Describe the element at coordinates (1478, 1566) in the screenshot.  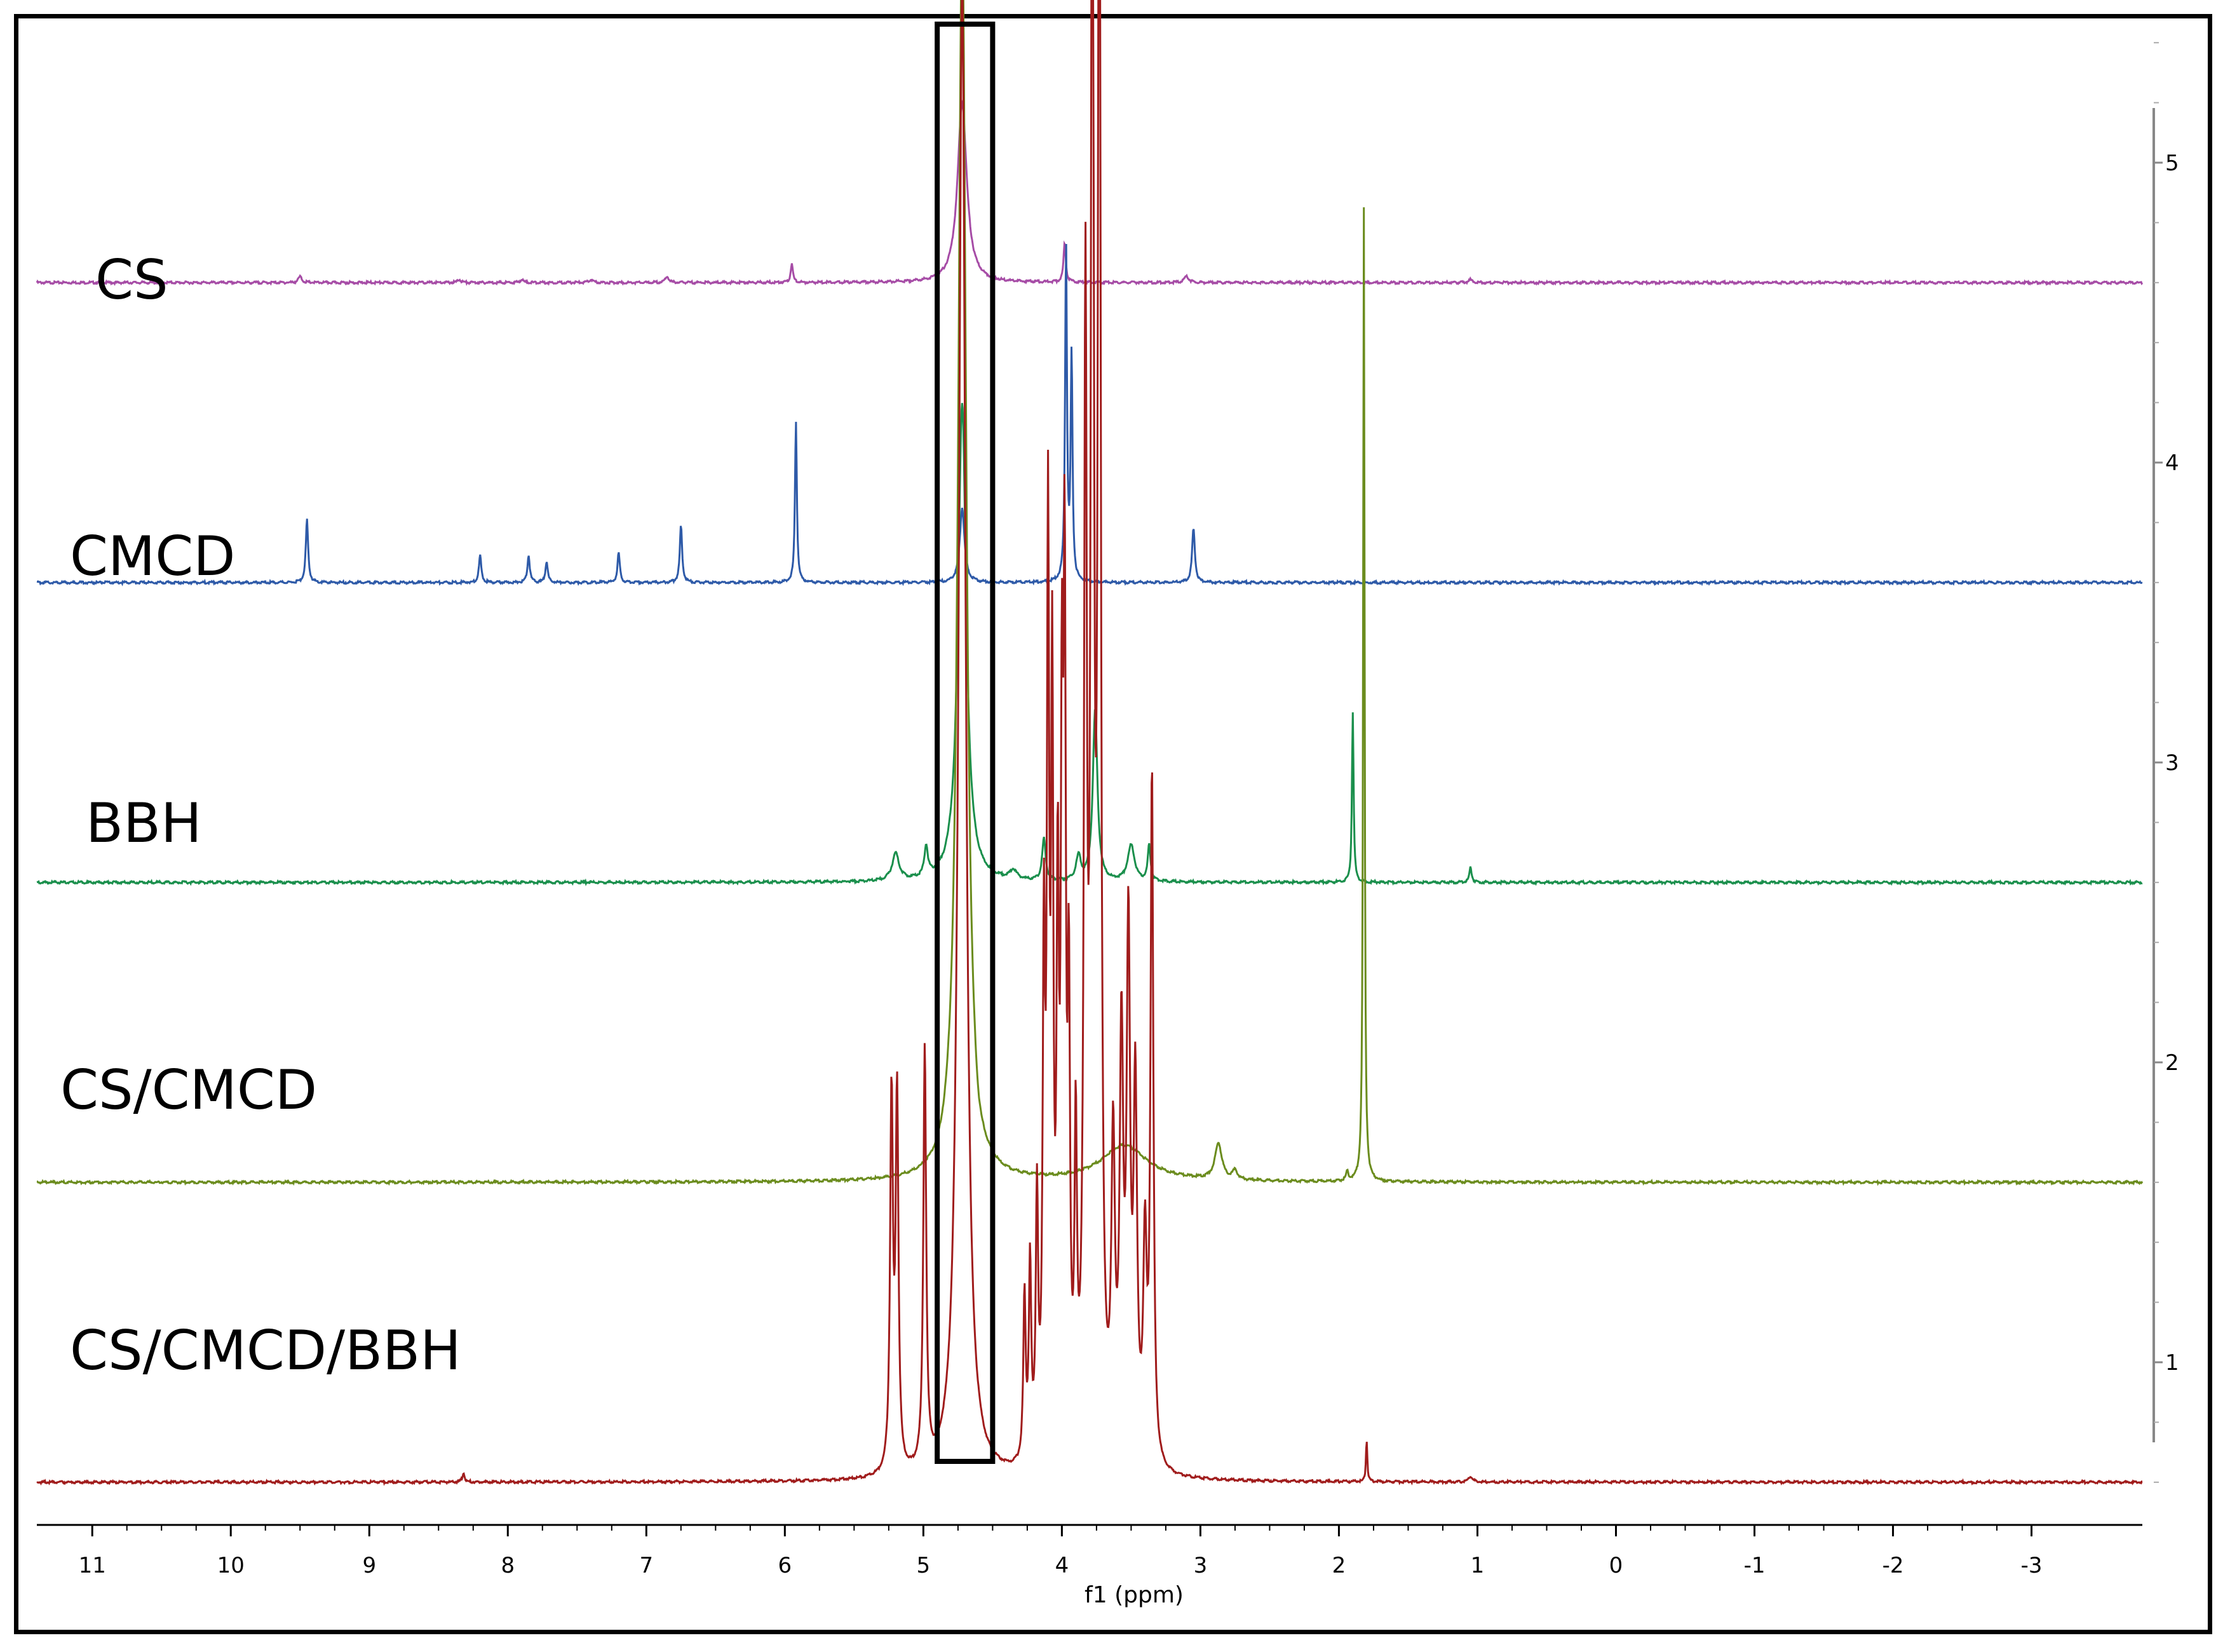
I see `x-tick-label: 1` at that location.